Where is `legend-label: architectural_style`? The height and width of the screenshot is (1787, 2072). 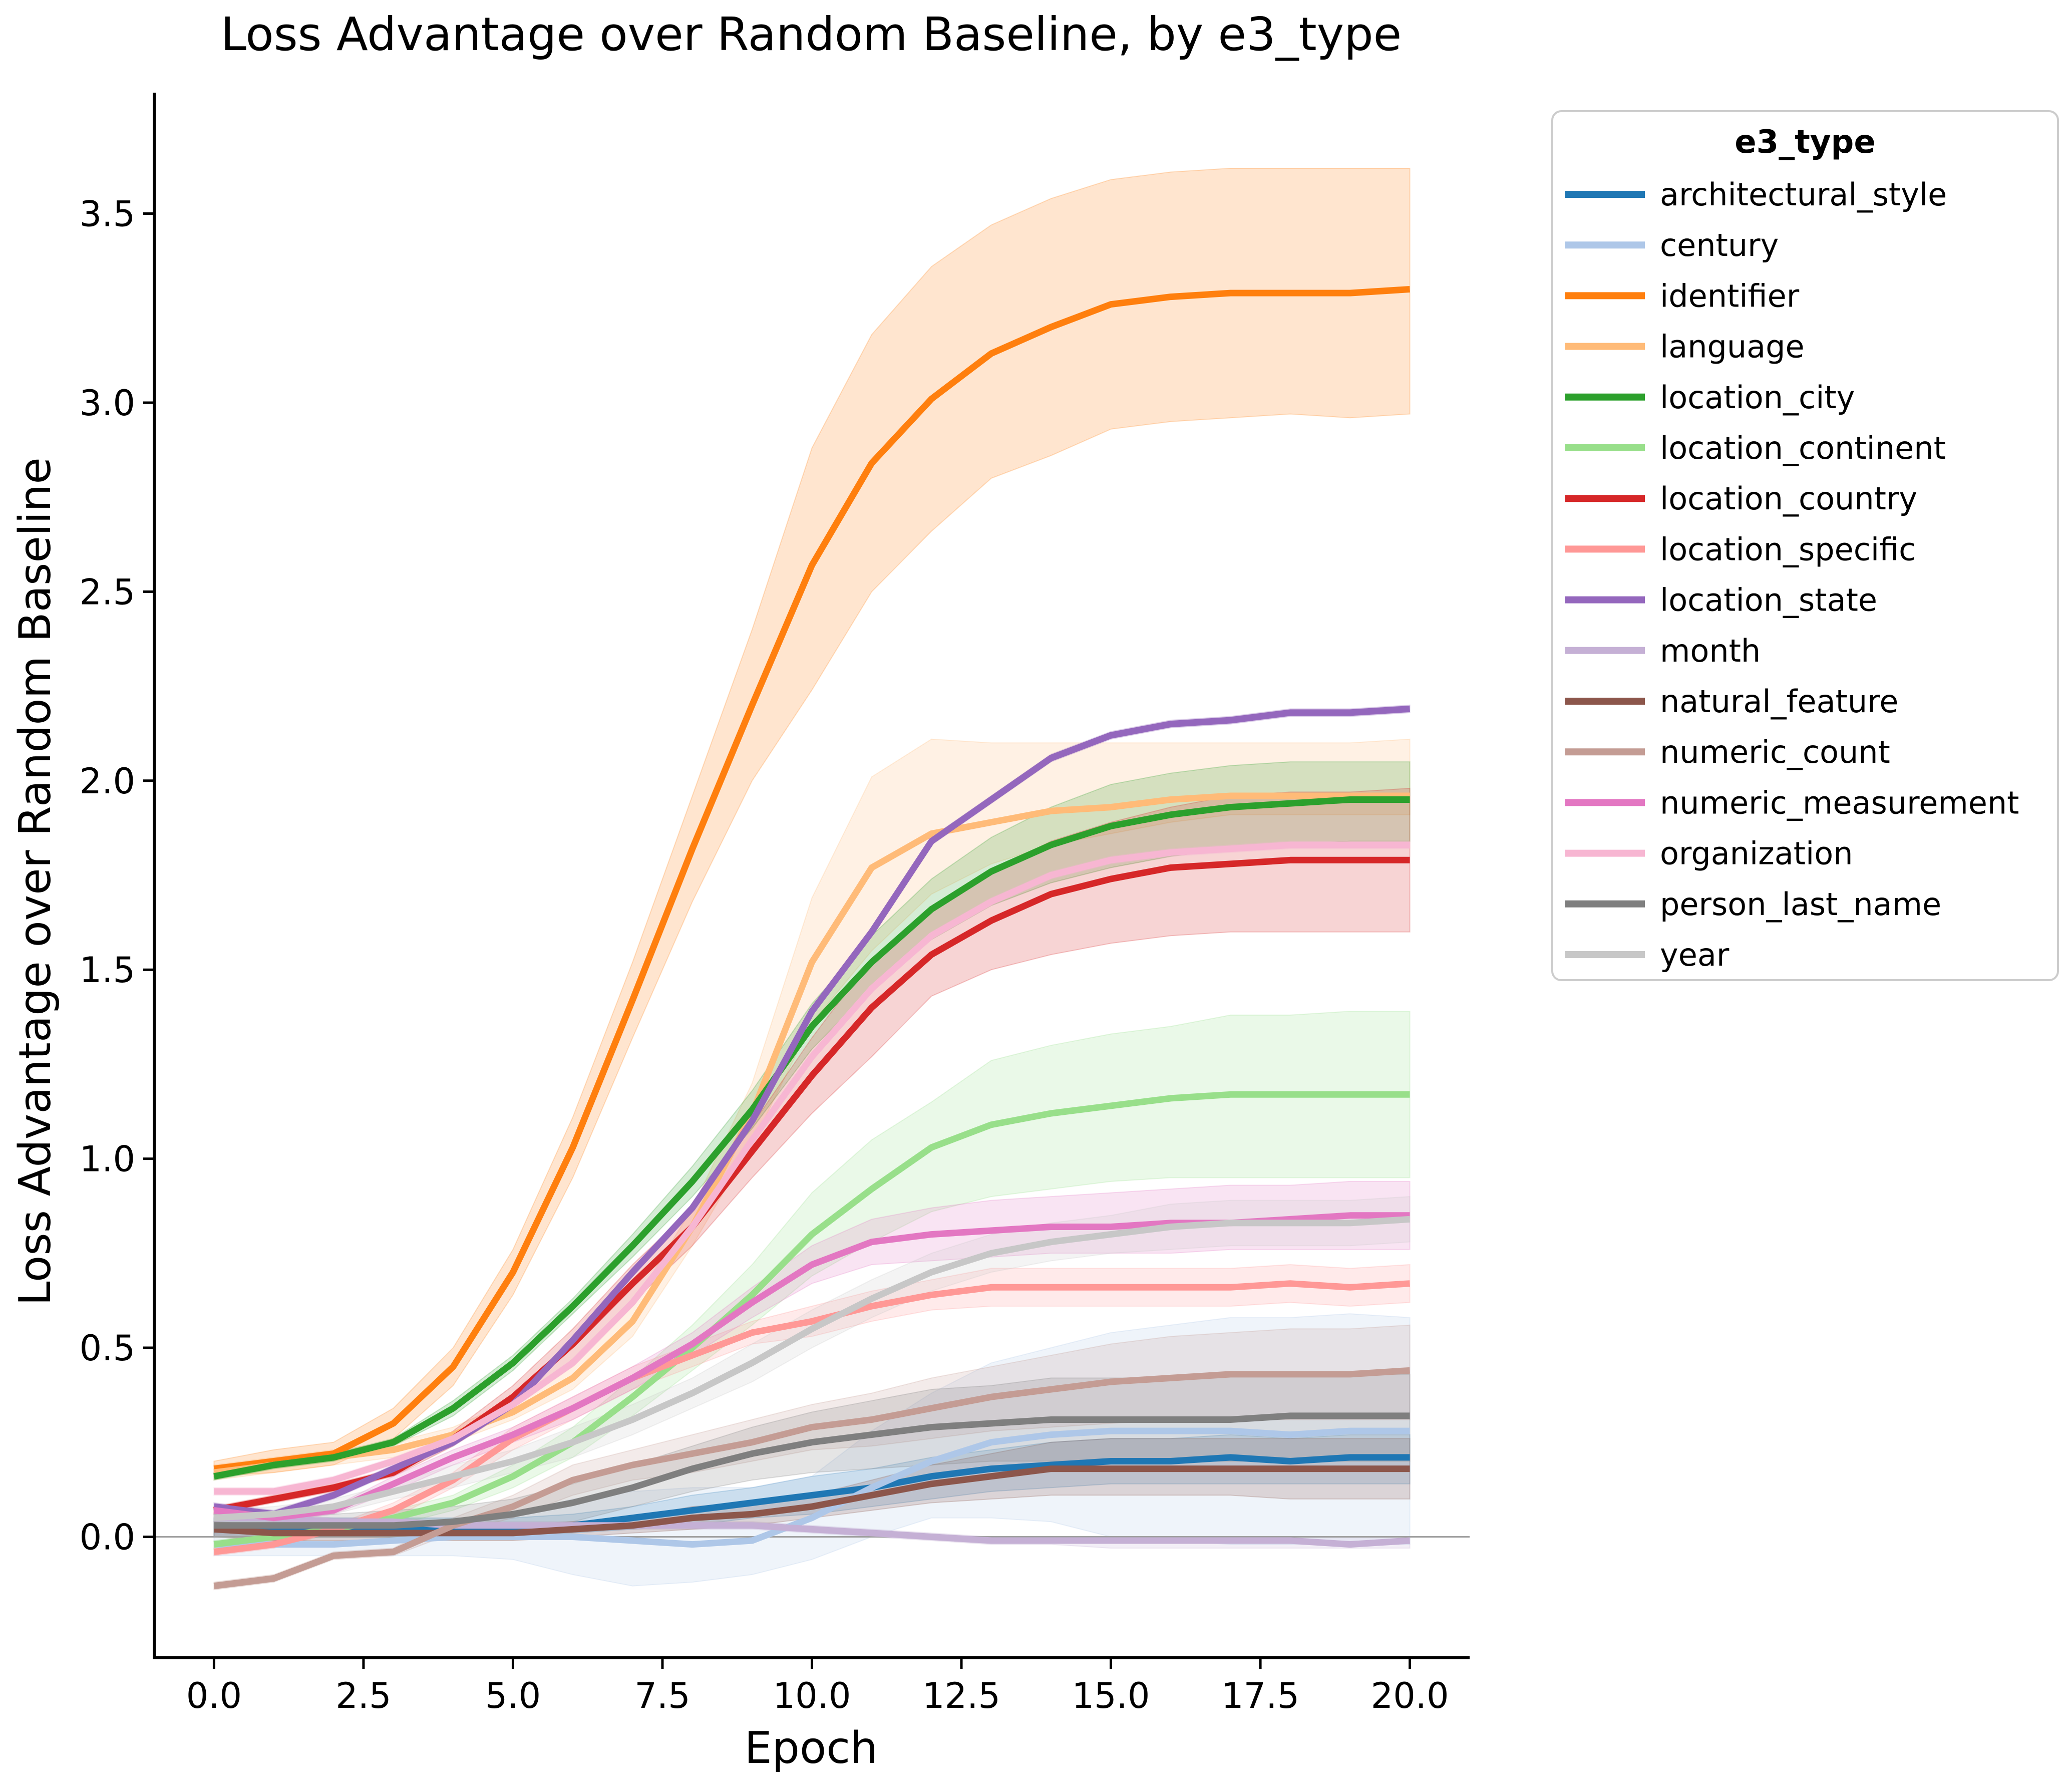
legend-label: architectural_style is located at coordinates (1803, 194).